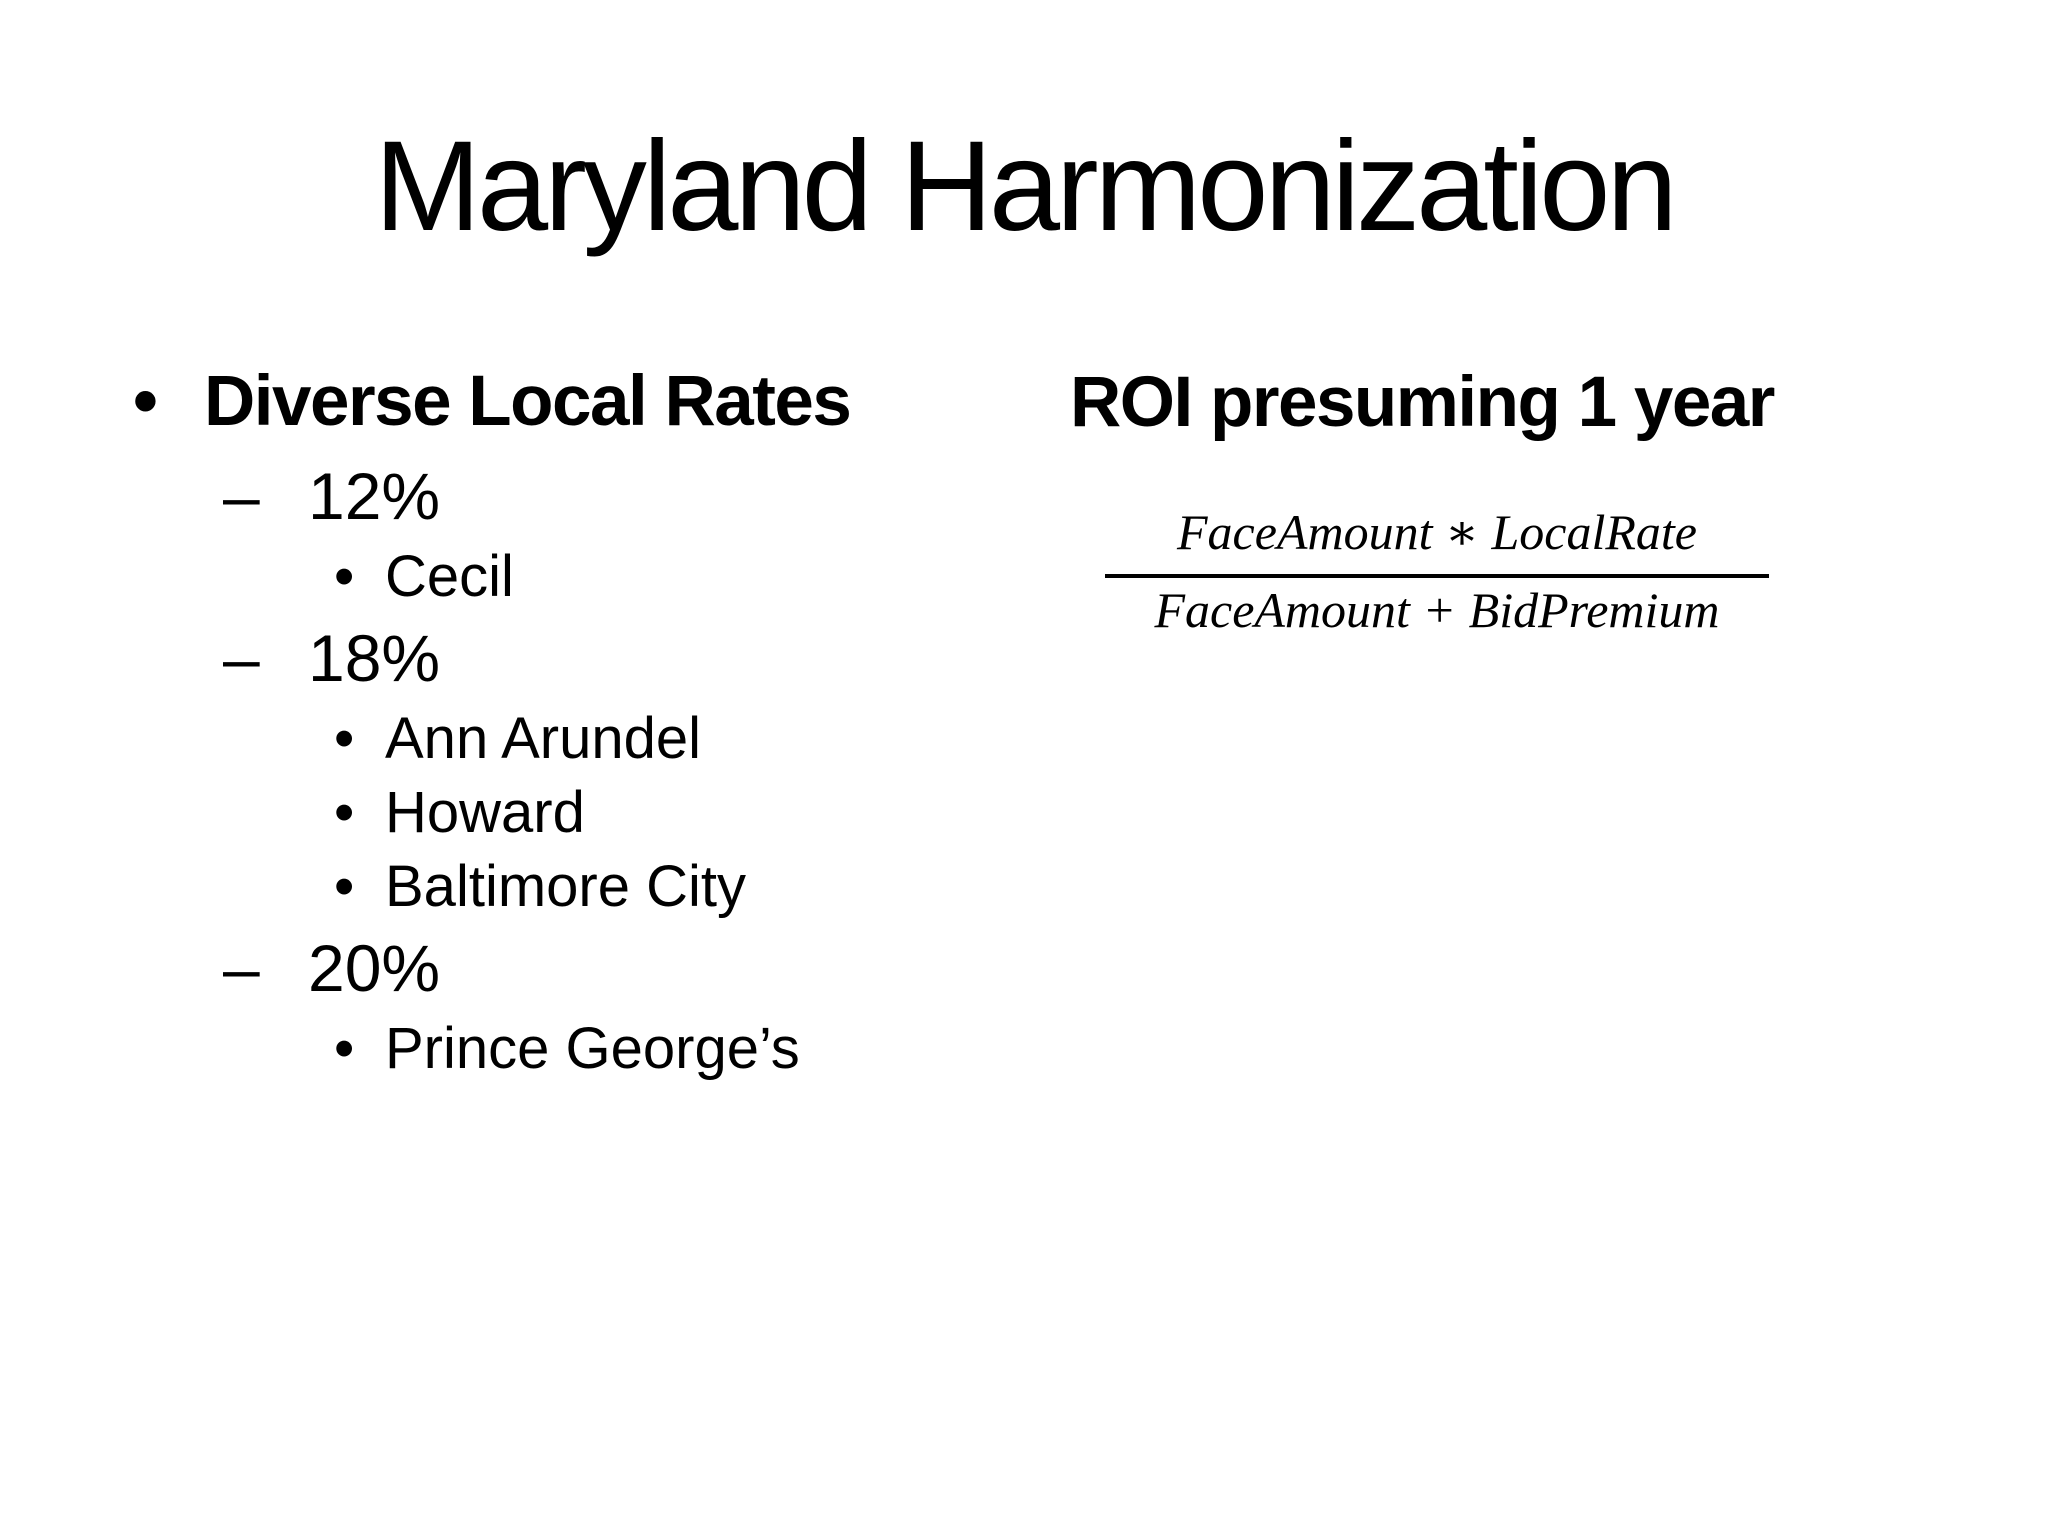 The width and height of the screenshot is (2048, 1536). What do you see at coordinates (485, 812) in the screenshot?
I see `jurisdiction-label: Howard` at bounding box center [485, 812].